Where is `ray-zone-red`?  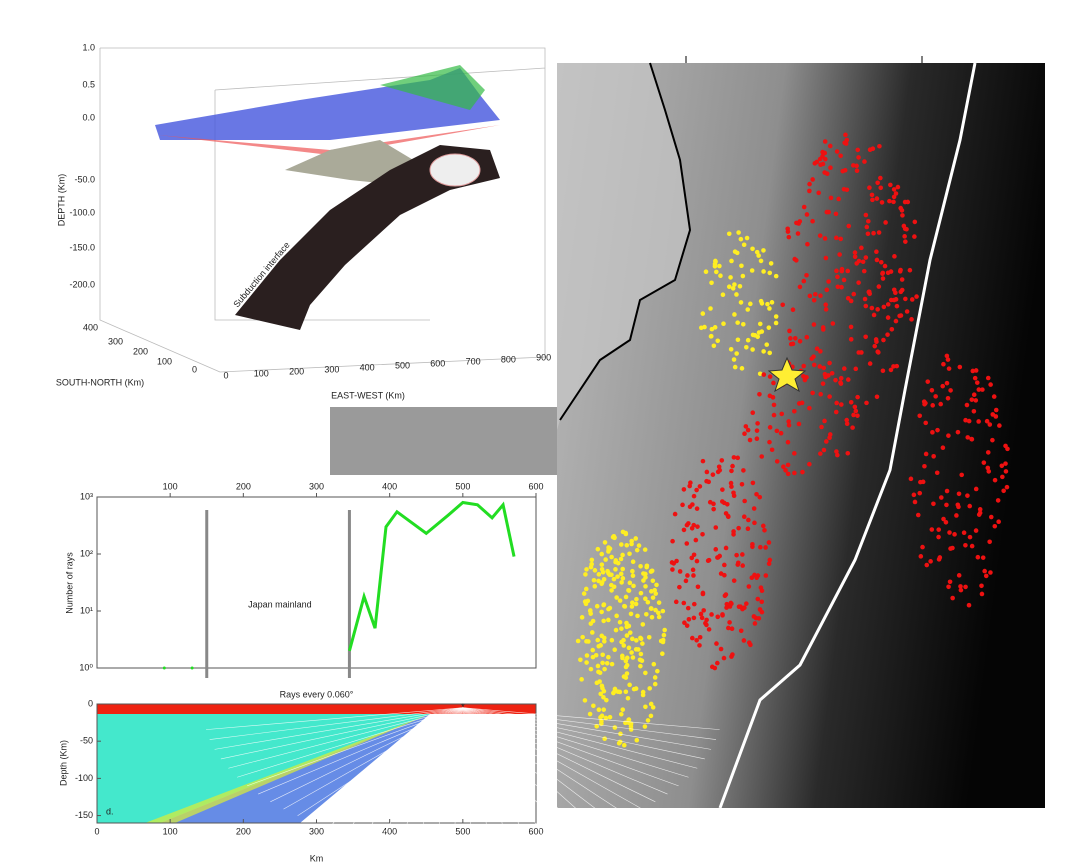
ray-zone-red is located at coordinates (316, 709).